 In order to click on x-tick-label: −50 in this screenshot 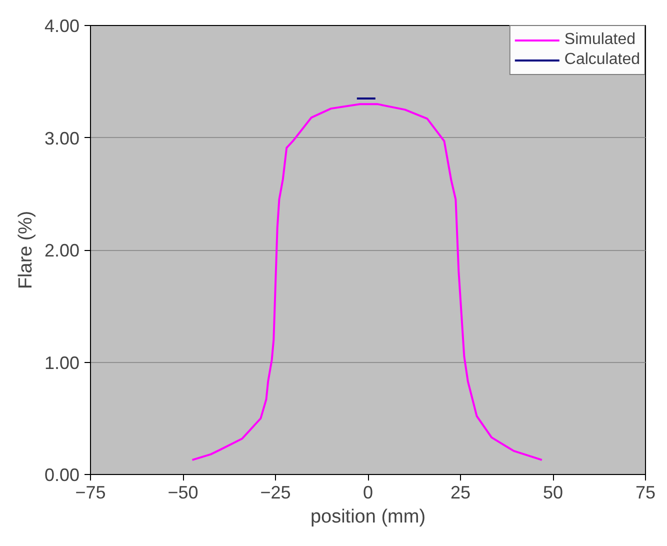, I will do `click(183, 492)`.